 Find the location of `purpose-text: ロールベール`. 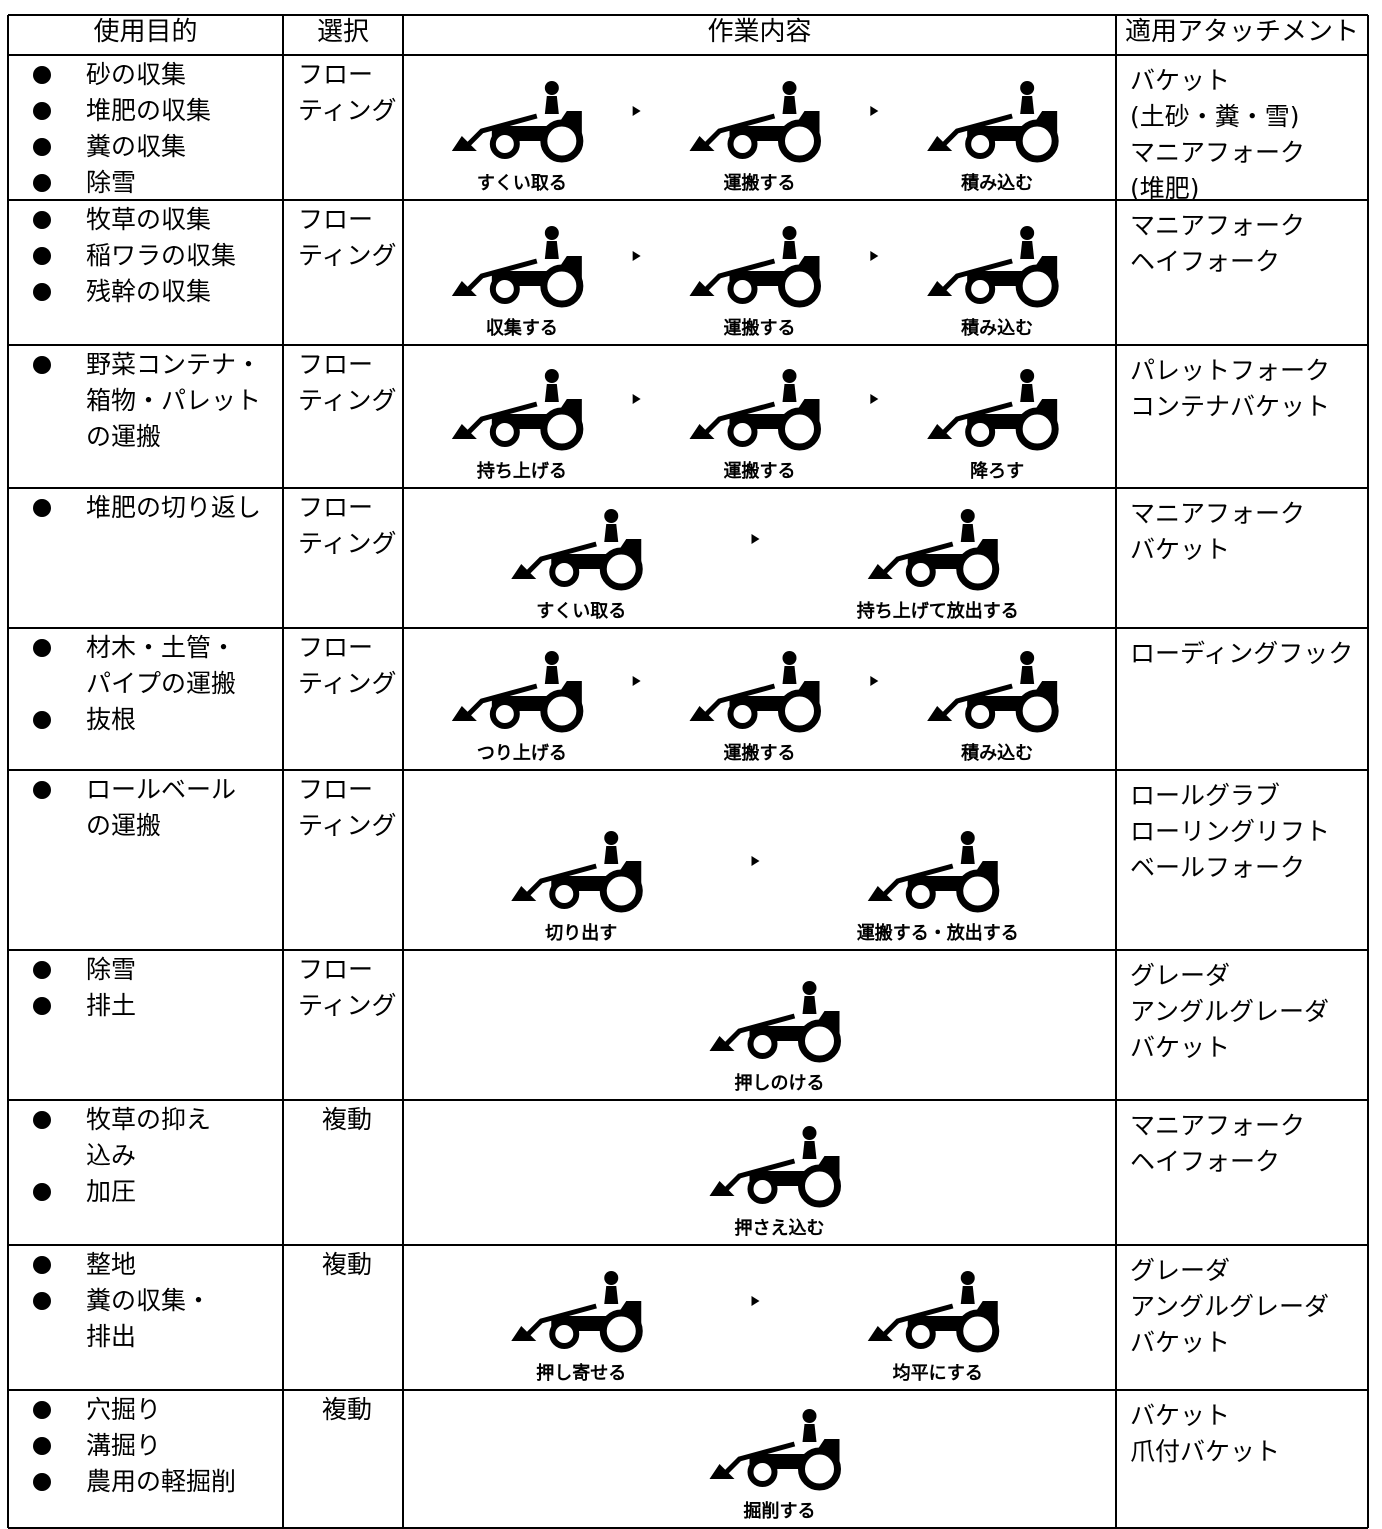

purpose-text: ロールベール is located at coordinates (161, 789).